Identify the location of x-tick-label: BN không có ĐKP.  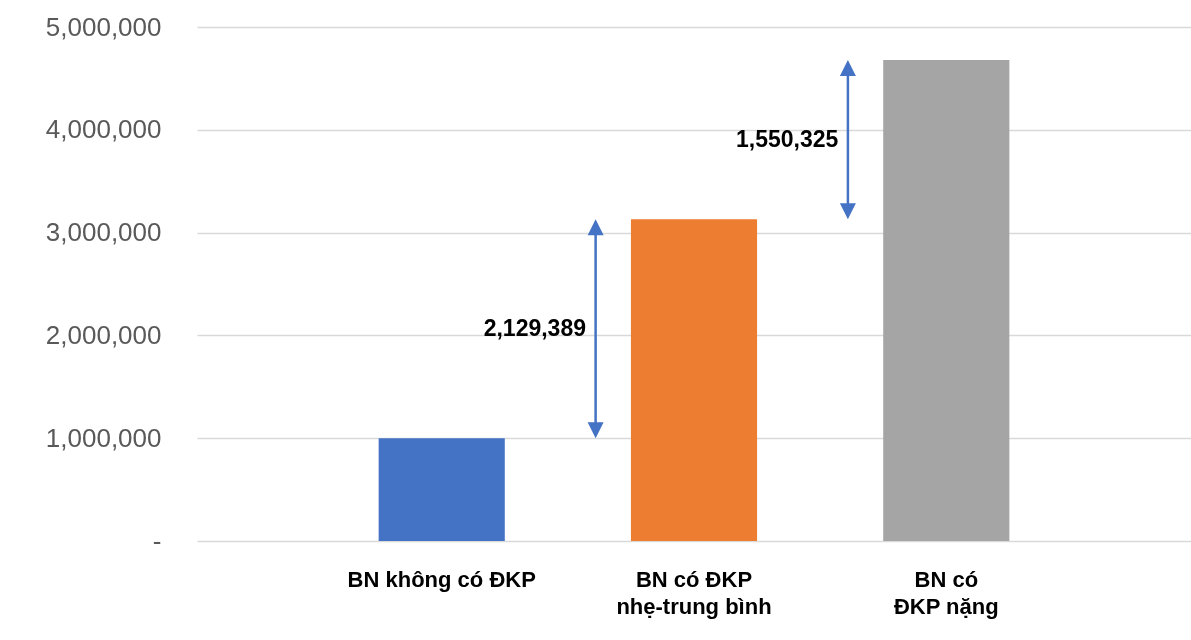
(441, 579).